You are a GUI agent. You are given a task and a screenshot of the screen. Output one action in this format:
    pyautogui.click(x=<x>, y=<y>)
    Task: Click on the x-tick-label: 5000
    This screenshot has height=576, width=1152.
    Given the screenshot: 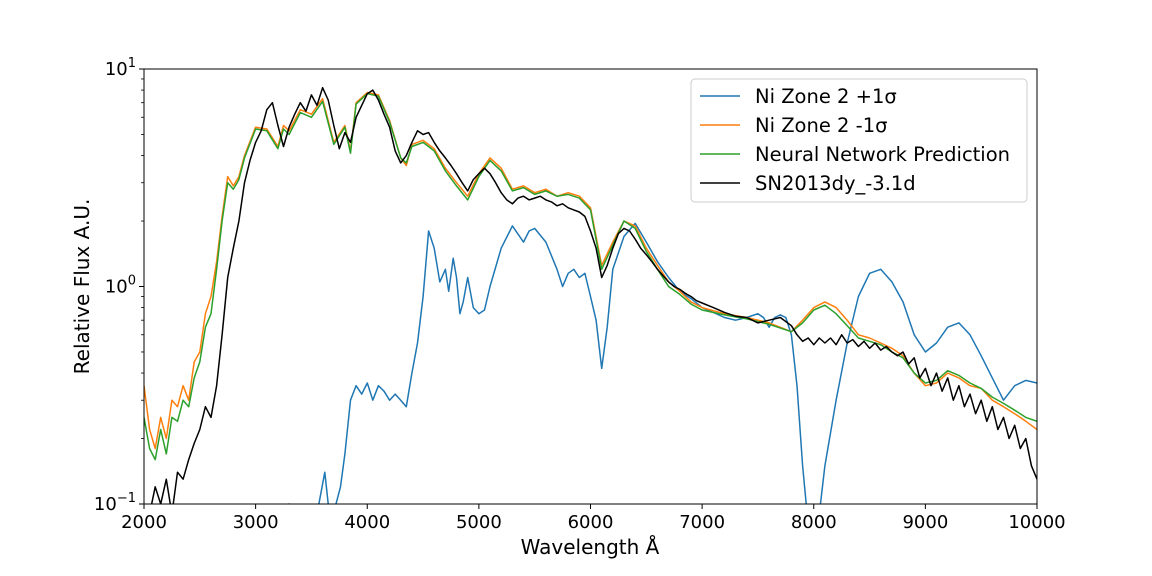 What is the action you would take?
    pyautogui.click(x=479, y=522)
    